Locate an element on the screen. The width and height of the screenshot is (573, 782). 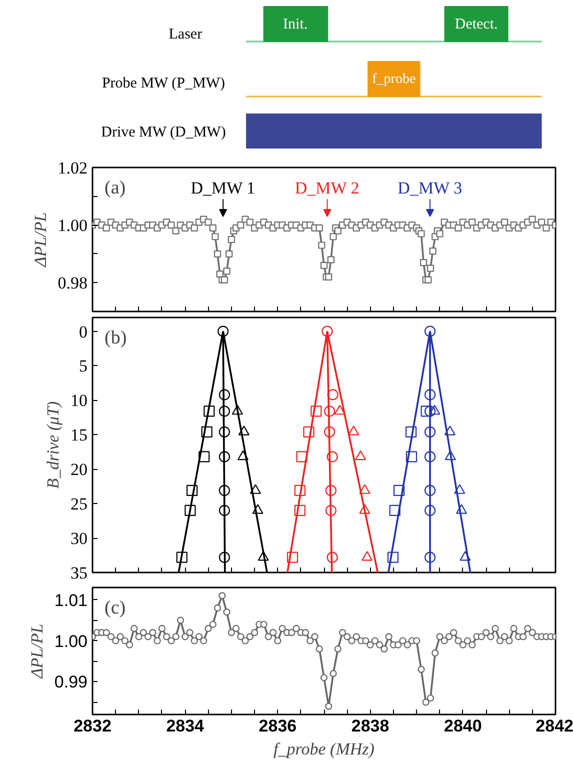
annotation: (c) is located at coordinates (115, 608).